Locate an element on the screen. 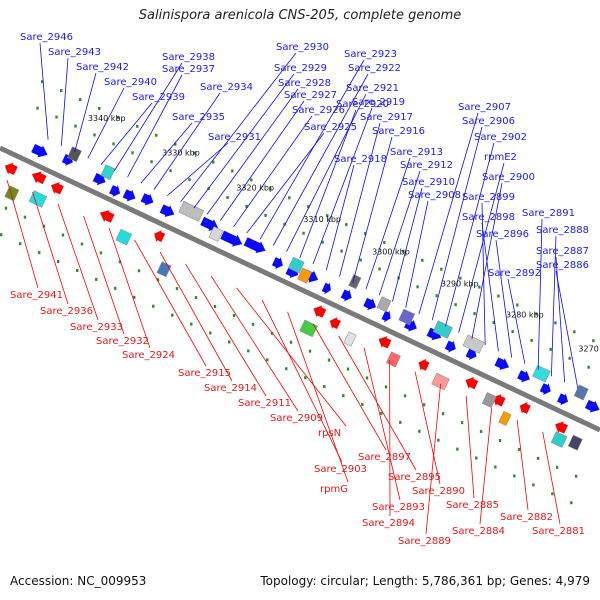  forward-gene-label: Sare_2943 is located at coordinates (74, 52).